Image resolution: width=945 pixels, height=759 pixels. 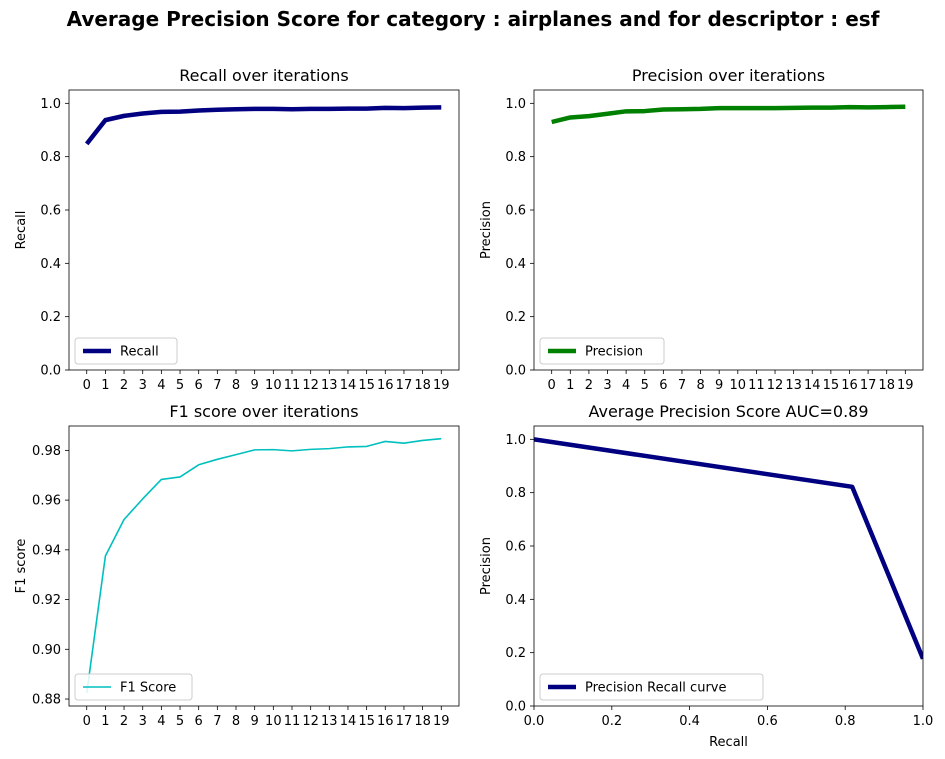 I want to click on y-tick-label: 0.90, so click(x=46, y=650).